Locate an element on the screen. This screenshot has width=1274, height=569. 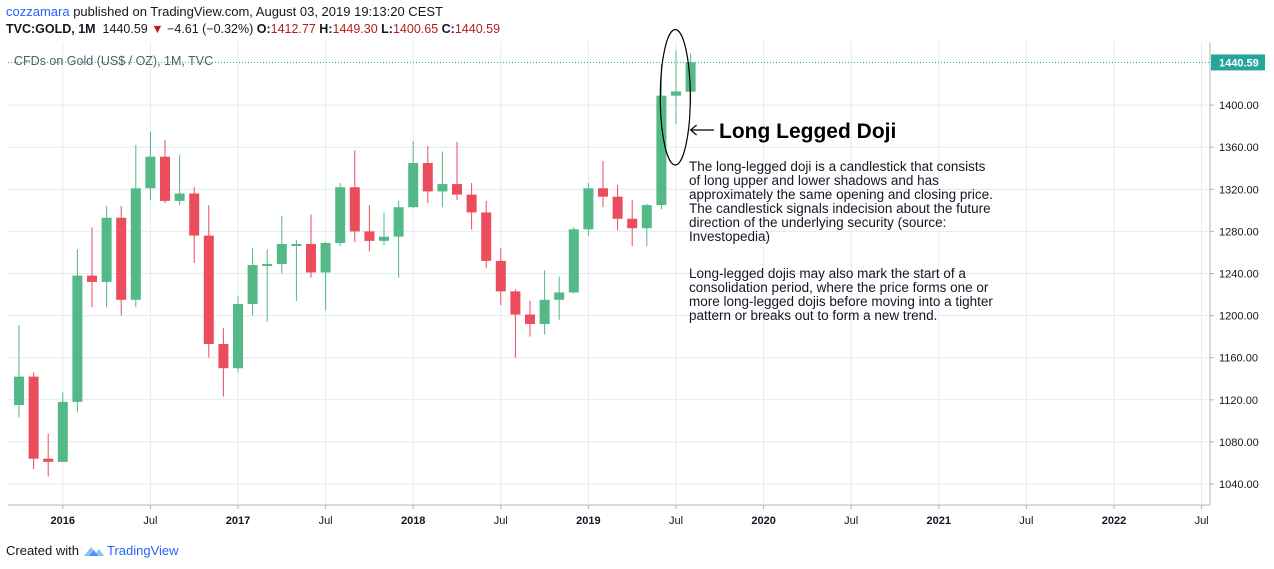
price-tick-label: 1160.00 is located at coordinates (1238, 359).